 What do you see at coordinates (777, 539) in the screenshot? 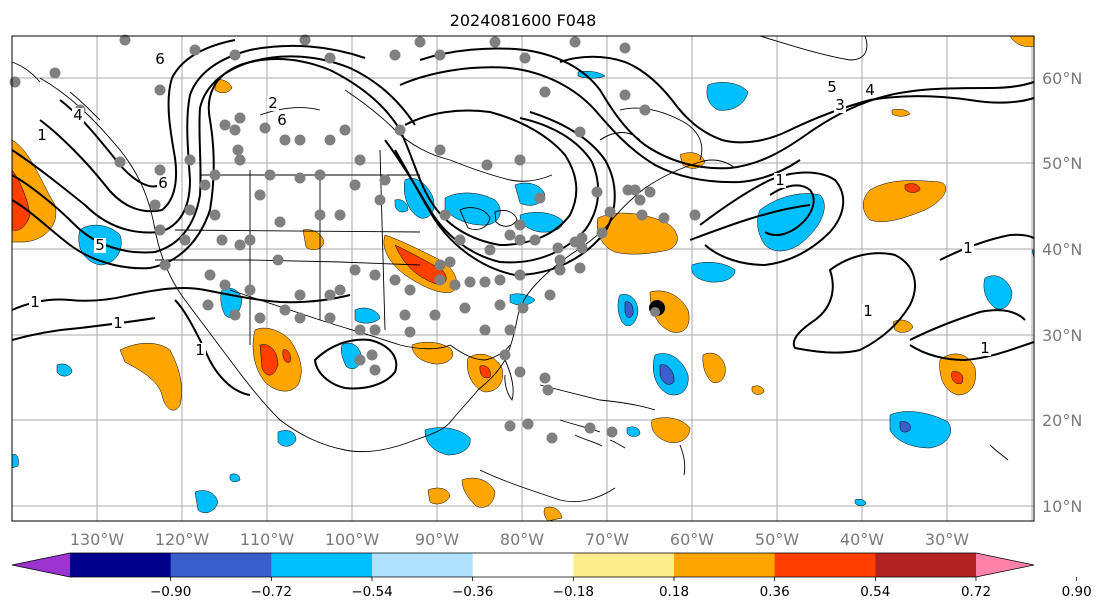
I see `longitude-label: 50°W` at bounding box center [777, 539].